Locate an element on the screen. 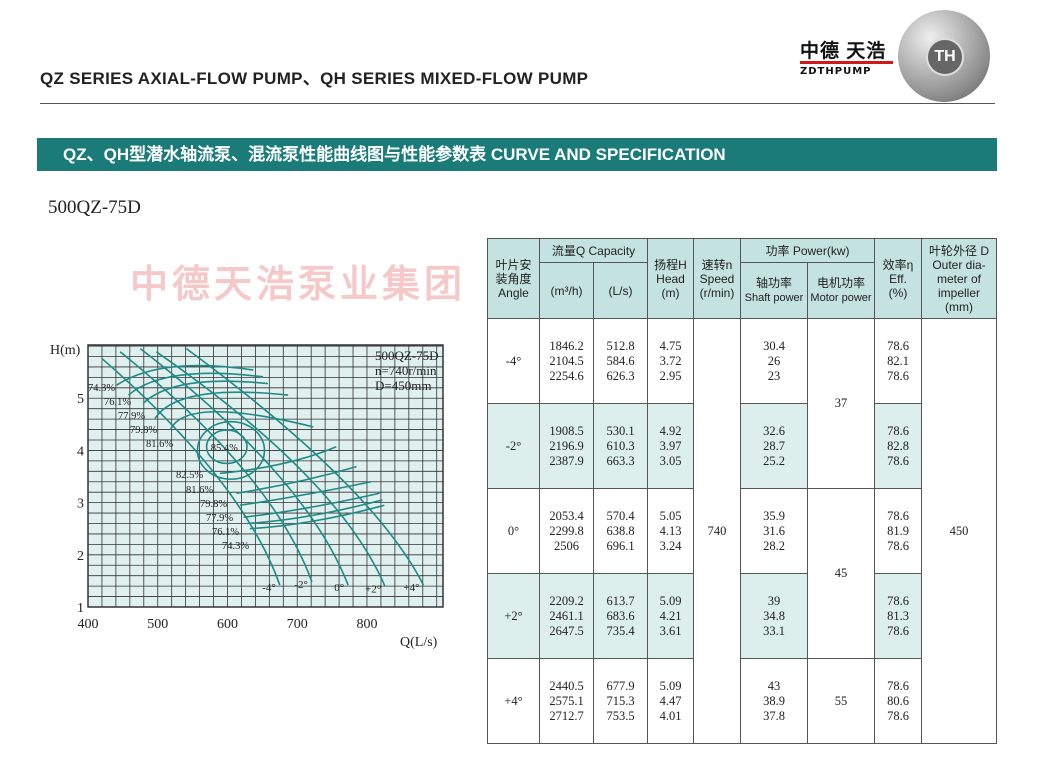 The height and width of the screenshot is (774, 1040). shaft-power-cell-value: 30.4 is located at coordinates (774, 345).